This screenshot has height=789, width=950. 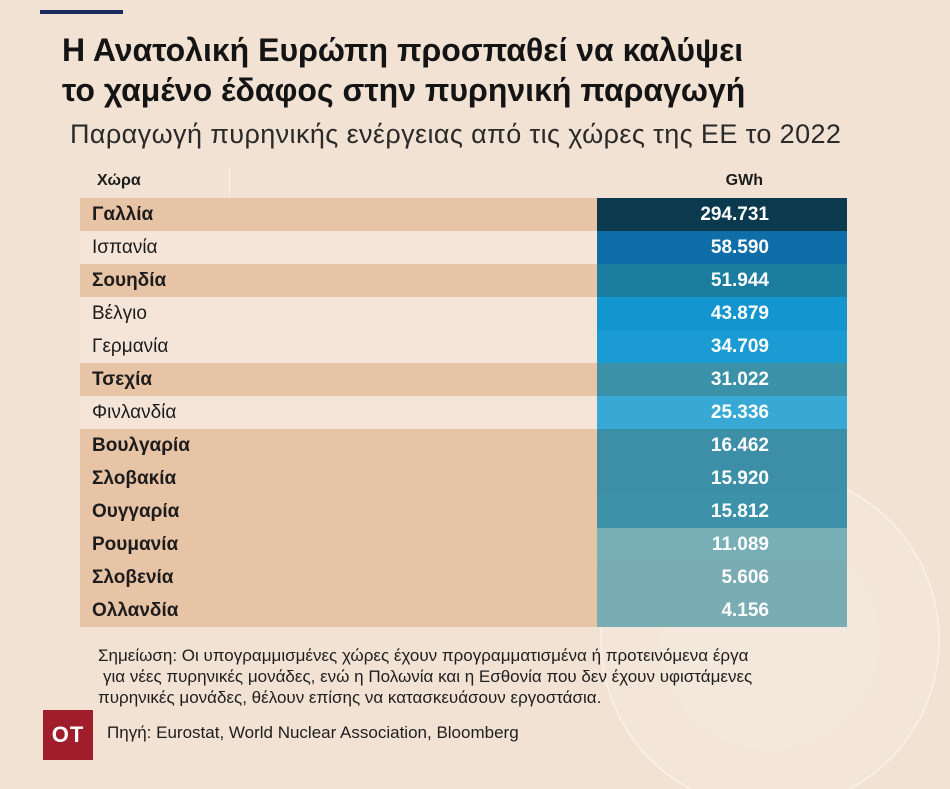 I want to click on column-header-gwh: GWh, so click(x=744, y=180).